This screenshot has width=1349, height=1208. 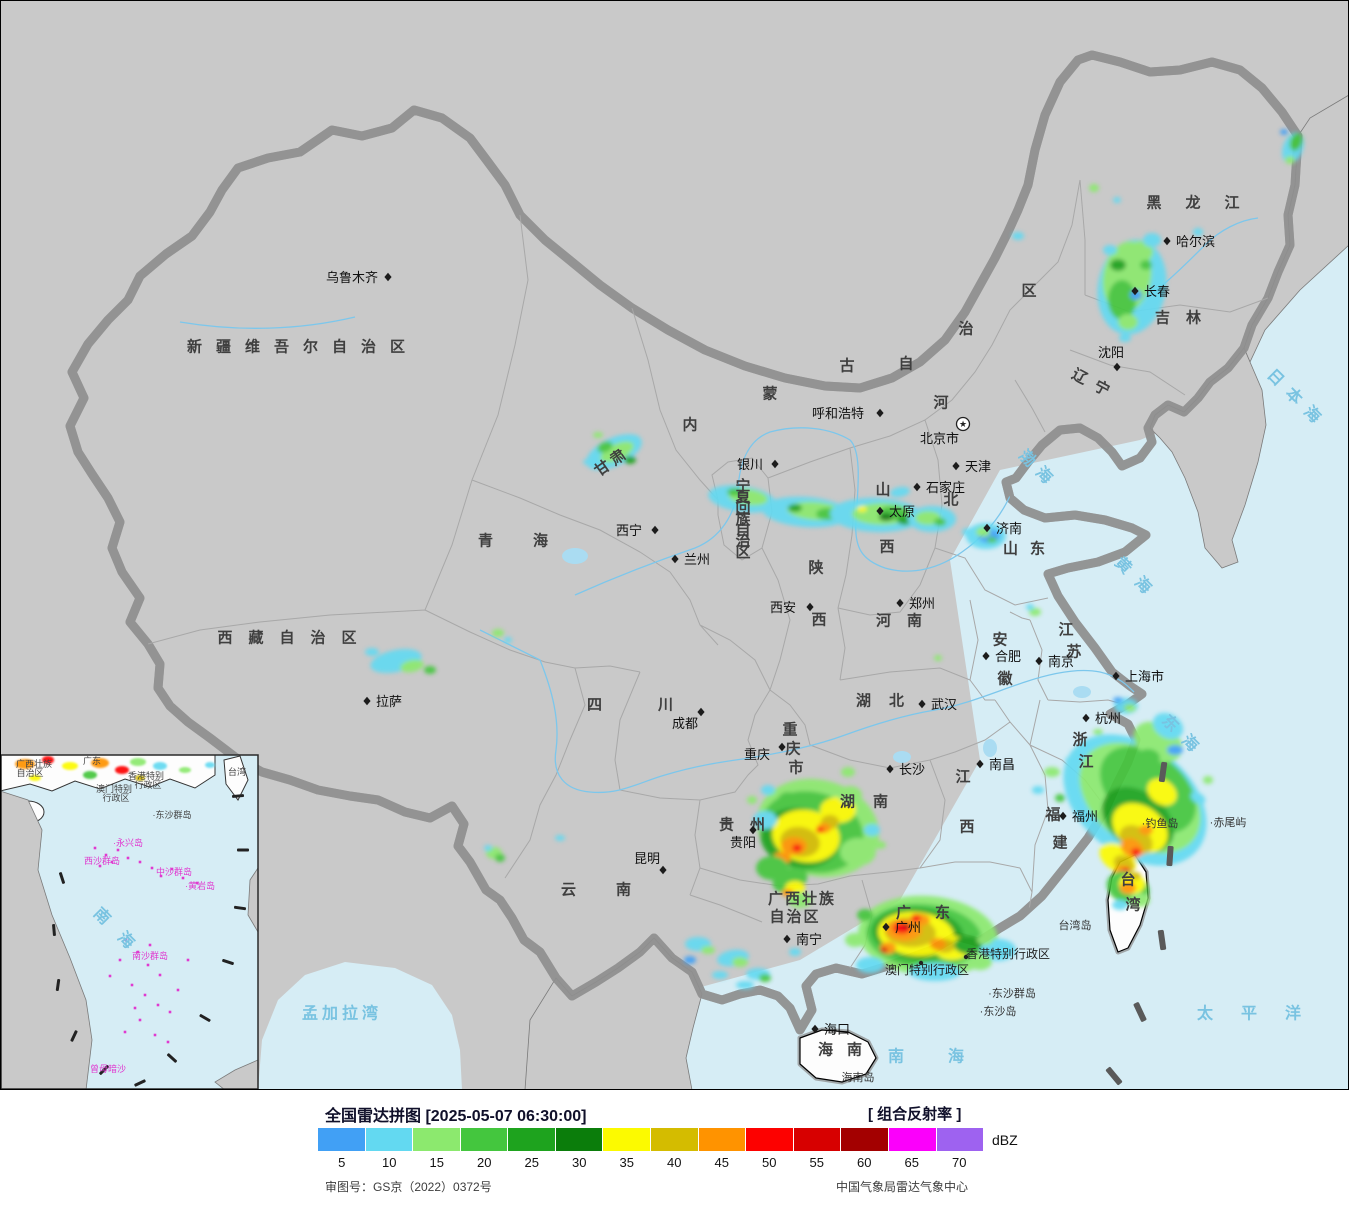 I want to click on map-label-徽: 徽, so click(x=1004, y=679).